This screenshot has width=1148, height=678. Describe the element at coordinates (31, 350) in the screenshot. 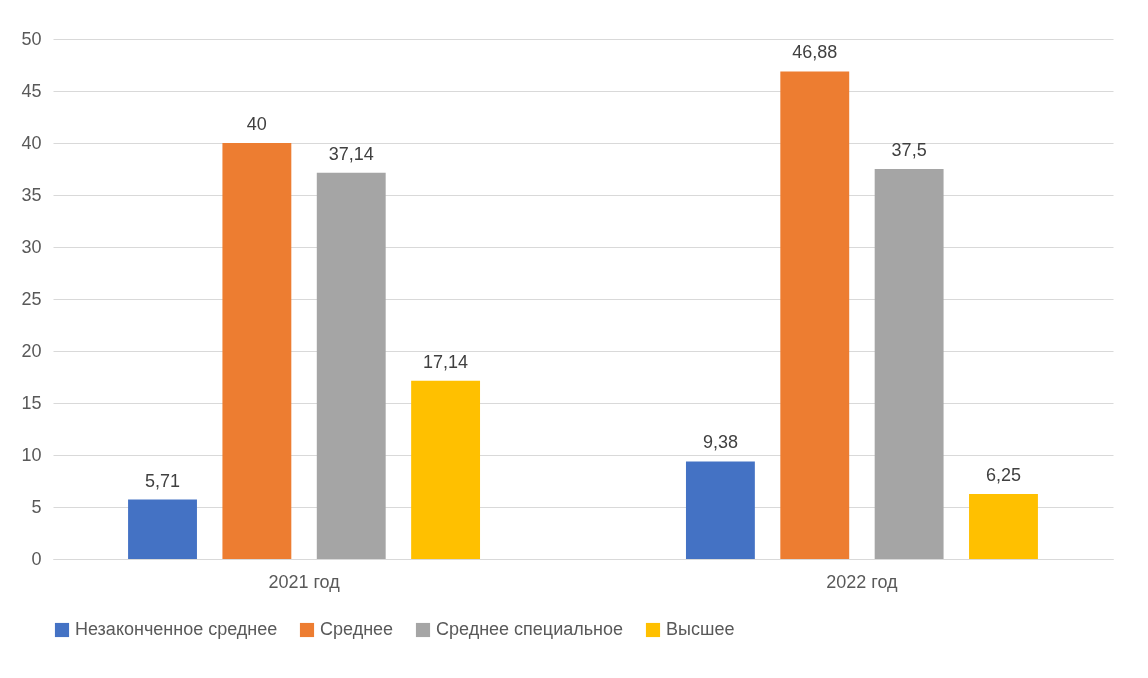

I see `y-tick-label: 20` at that location.